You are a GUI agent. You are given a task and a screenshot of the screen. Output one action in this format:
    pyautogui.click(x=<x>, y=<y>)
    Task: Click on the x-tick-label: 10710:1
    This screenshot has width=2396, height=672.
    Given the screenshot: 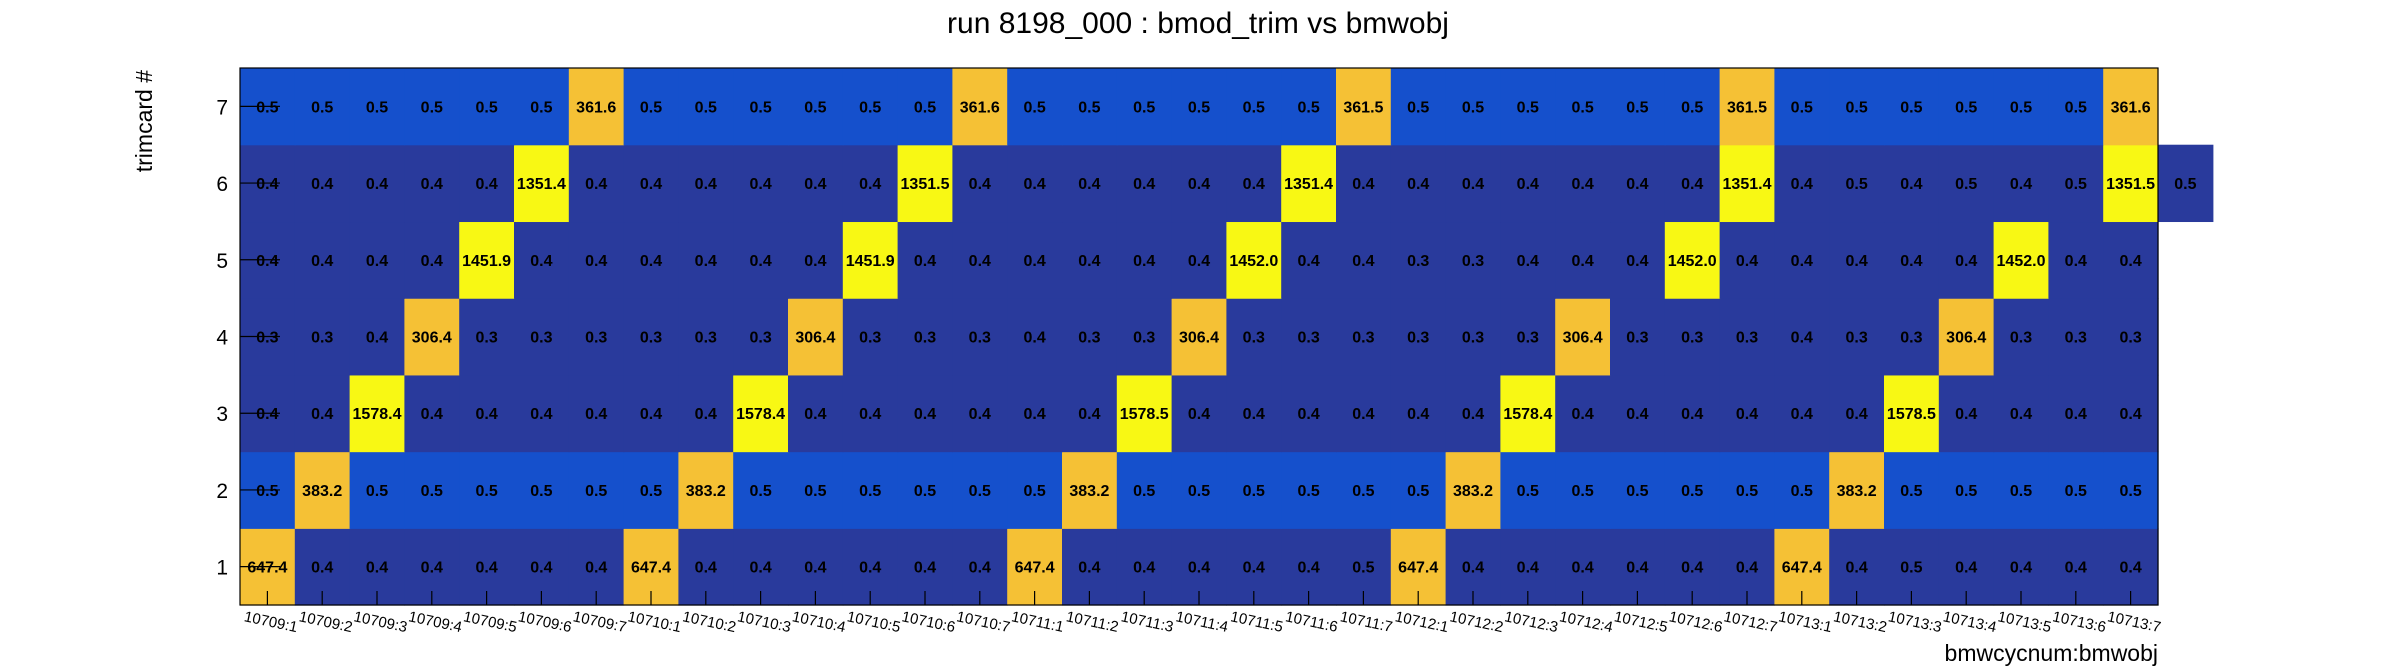 What is the action you would take?
    pyautogui.click(x=654, y=622)
    